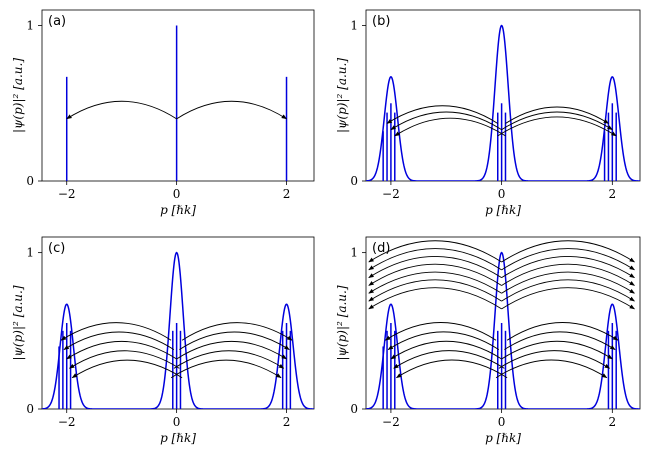 The height and width of the screenshot is (455, 650). Describe the element at coordinates (381, 248) in the screenshot. I see `panel-label: (d)` at that location.